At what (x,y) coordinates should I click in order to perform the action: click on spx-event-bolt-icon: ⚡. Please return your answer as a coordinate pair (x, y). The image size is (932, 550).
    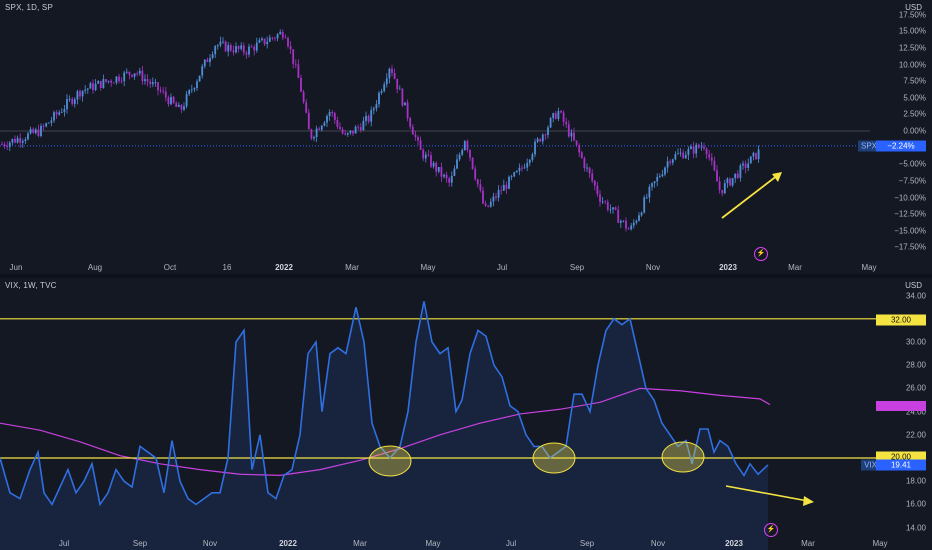
    Looking at the image, I should click on (761, 254).